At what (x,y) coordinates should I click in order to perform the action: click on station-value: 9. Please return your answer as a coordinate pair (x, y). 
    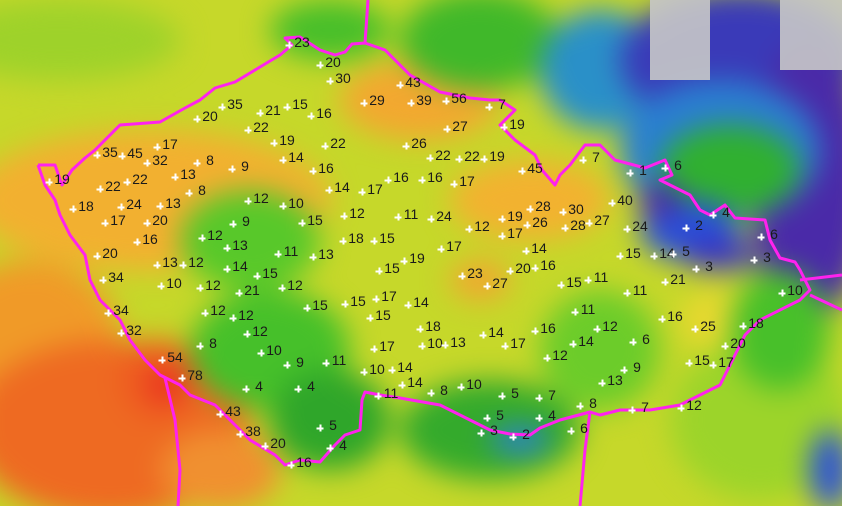
    Looking at the image, I should click on (246, 221).